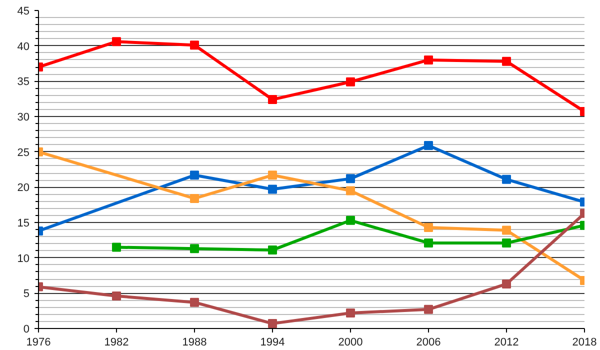 This screenshot has height=350, width=600. Describe the element at coordinates (26, 330) in the screenshot. I see `y-tick-label: 0` at that location.